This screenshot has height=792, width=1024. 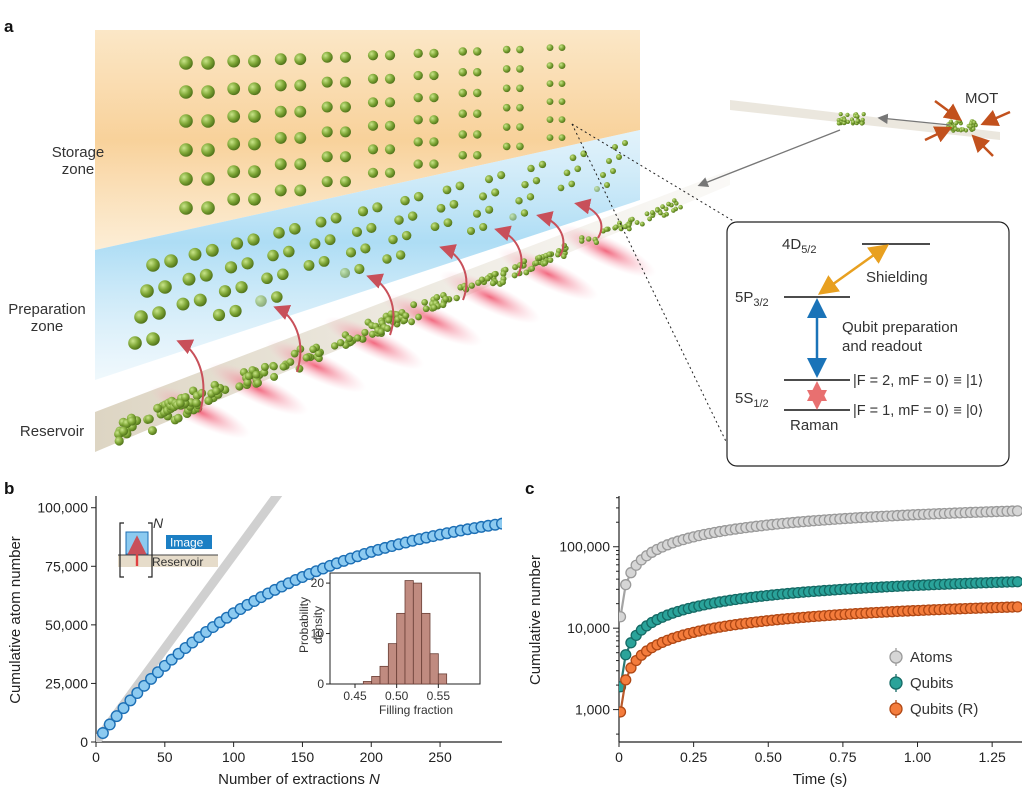 What do you see at coordinates (372, 757) in the screenshot?
I see `b-xtick-label: 200` at bounding box center [372, 757].